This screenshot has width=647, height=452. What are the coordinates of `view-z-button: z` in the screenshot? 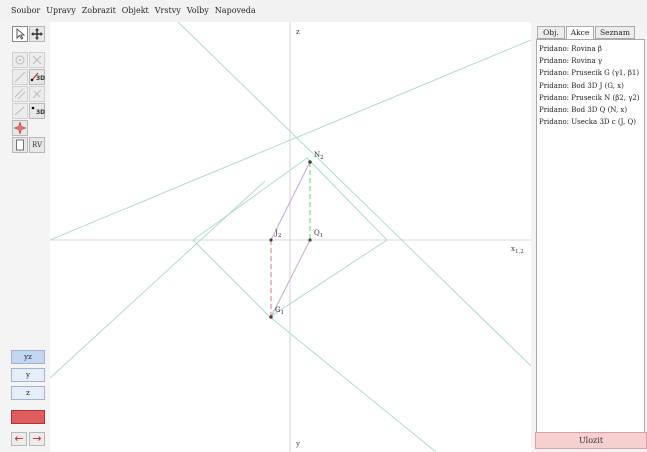 It's located at (28, 393).